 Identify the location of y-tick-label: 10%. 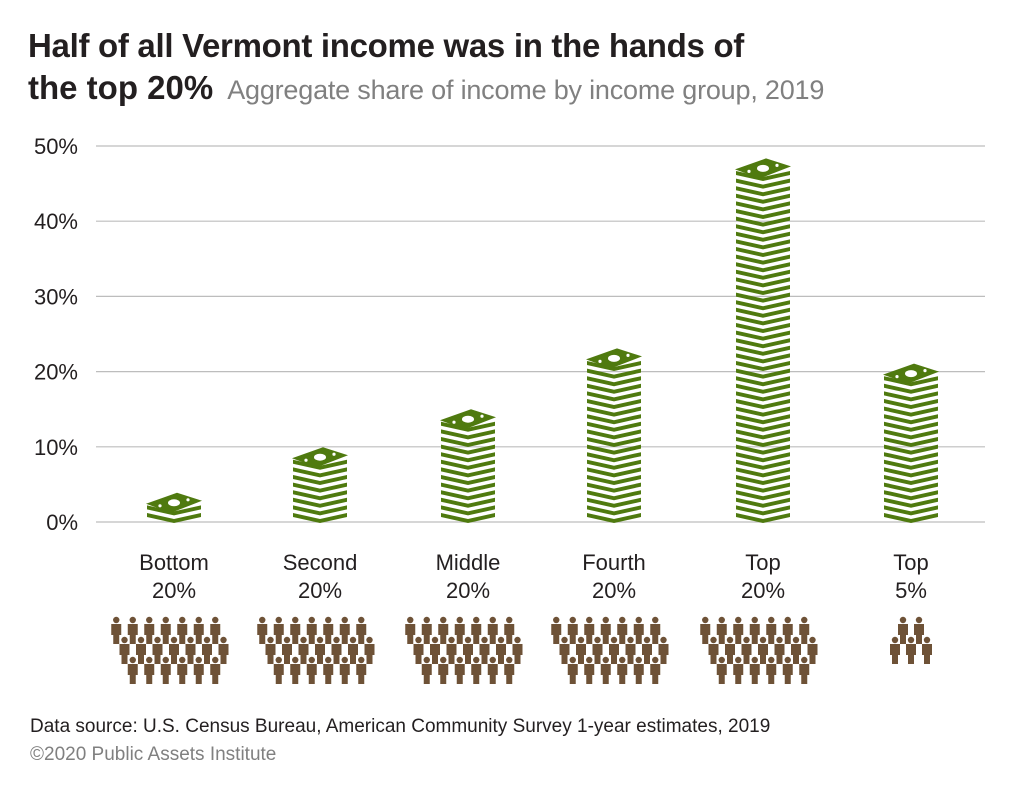
(56, 447).